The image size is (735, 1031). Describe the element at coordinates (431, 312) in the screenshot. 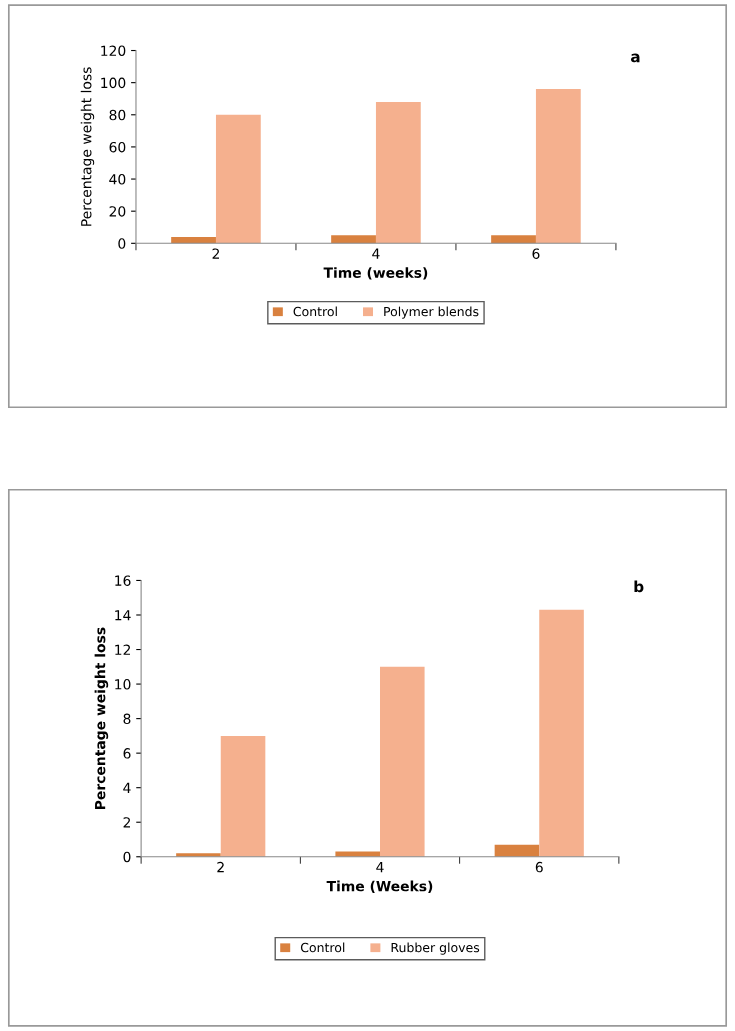

I see `legend-label: Polymer blends` at that location.